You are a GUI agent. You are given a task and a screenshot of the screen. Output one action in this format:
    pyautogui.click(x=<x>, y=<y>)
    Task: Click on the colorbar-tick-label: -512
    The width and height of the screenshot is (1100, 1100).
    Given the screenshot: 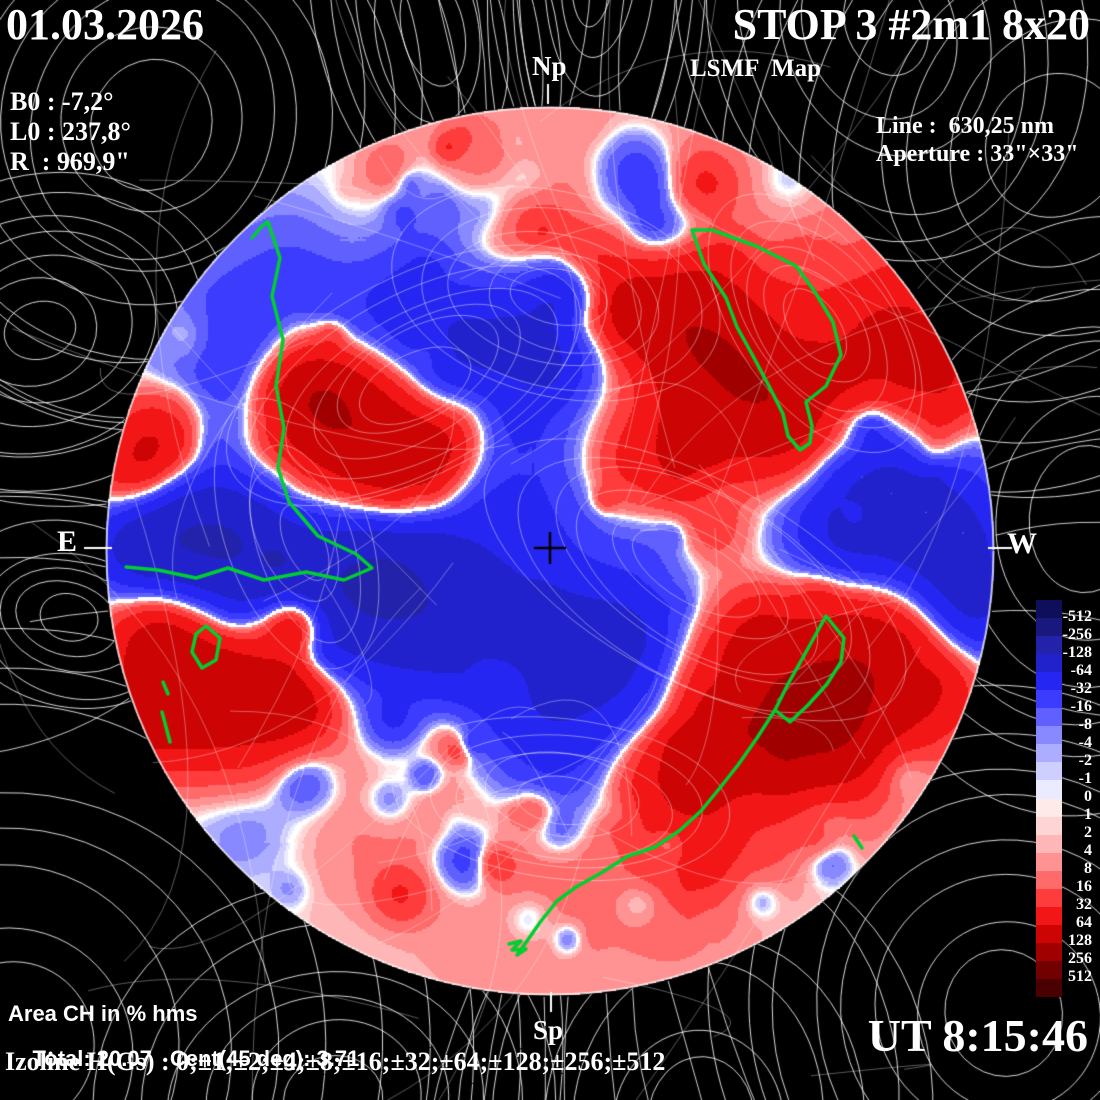 What is the action you would take?
    pyautogui.click(x=1077, y=616)
    